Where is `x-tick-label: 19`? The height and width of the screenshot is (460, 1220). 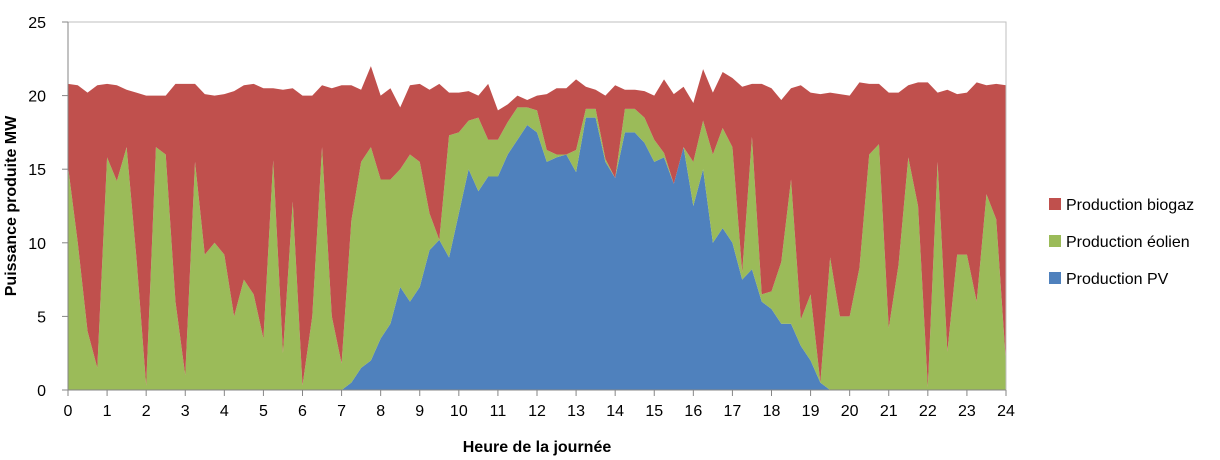
x-tick-label: 19 is located at coordinates (811, 411).